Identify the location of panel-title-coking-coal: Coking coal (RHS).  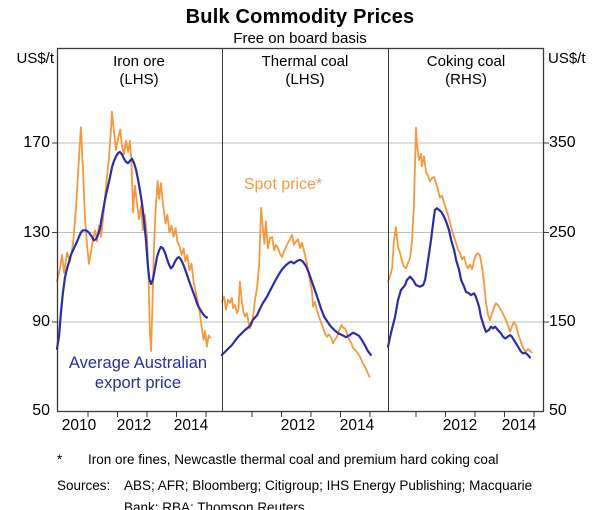
(466, 71).